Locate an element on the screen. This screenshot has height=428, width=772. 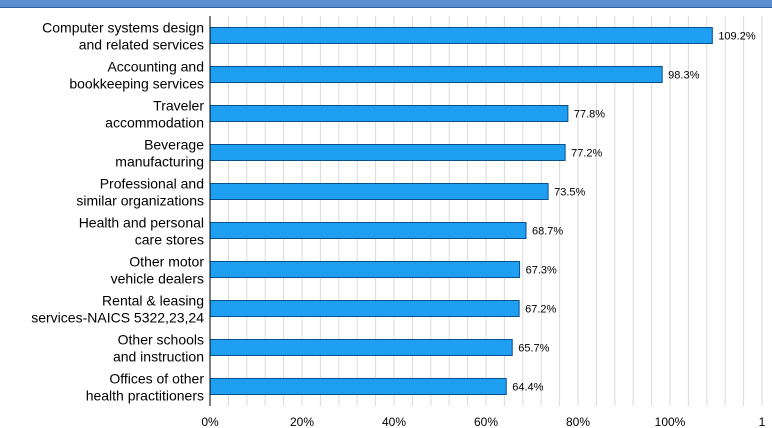
data-label: 73.5% is located at coordinates (569, 193).